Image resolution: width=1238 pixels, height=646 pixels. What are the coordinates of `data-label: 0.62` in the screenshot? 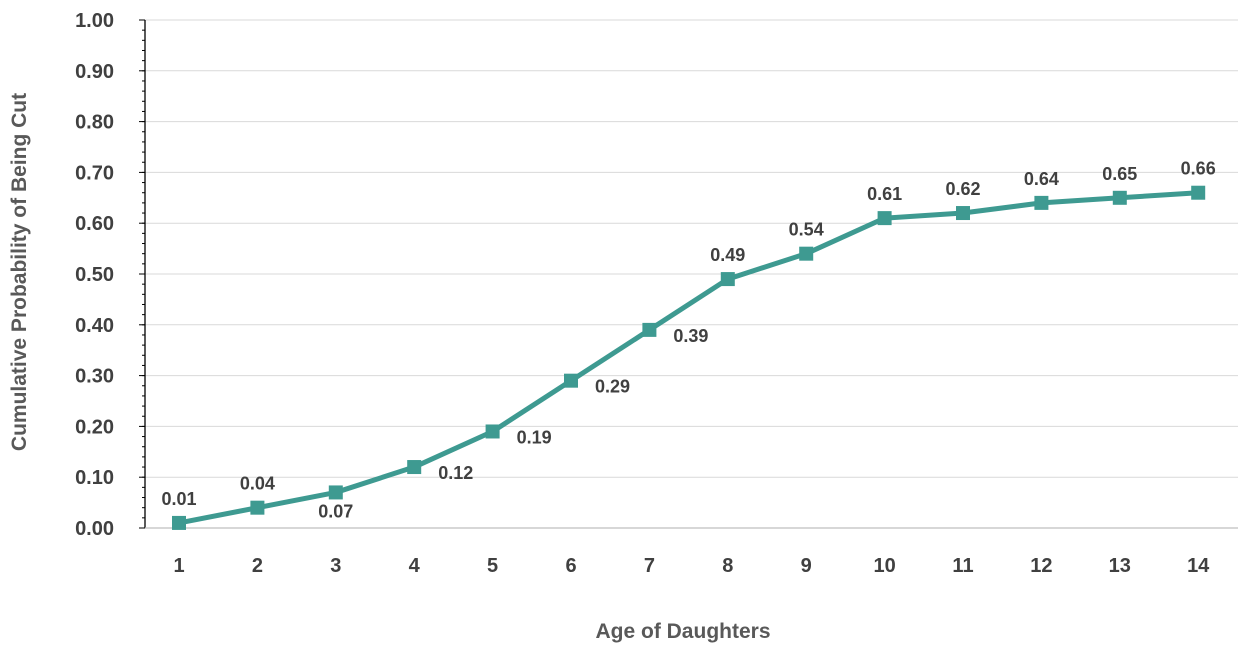 It's located at (962, 189).